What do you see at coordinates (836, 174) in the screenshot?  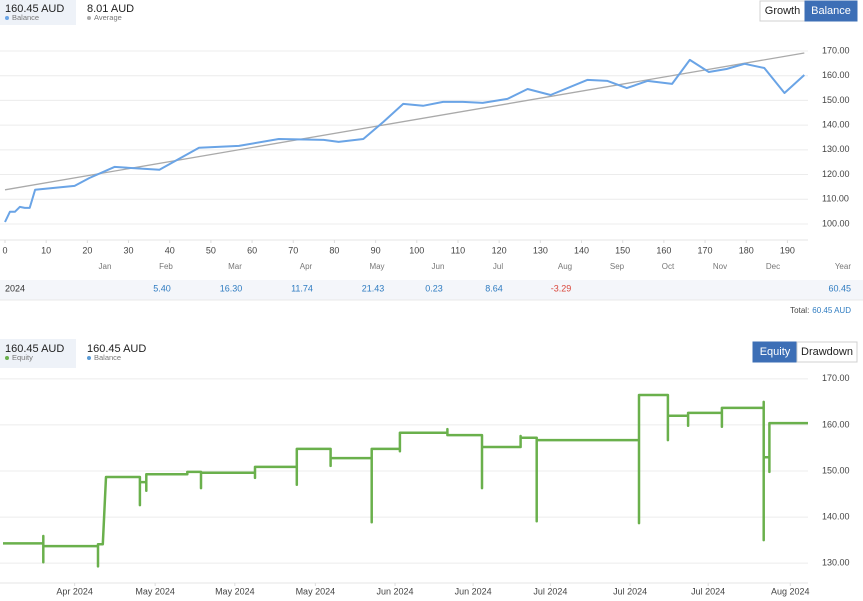 I see `y-tick-label: 120.00` at bounding box center [836, 174].